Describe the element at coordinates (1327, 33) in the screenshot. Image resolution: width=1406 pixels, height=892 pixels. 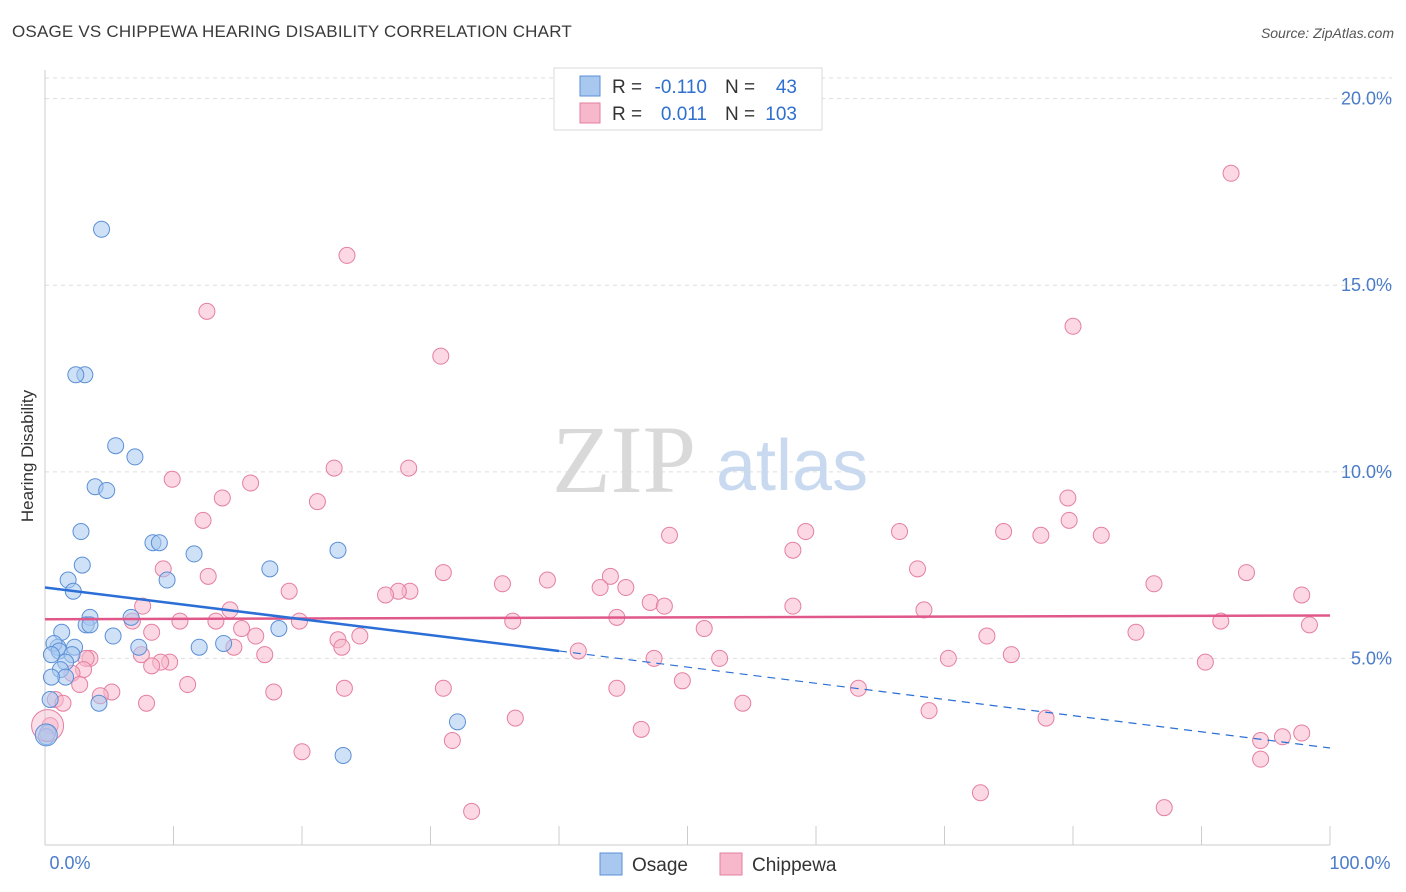
I see `chart-source: Source: ZipAtlas.com` at that location.